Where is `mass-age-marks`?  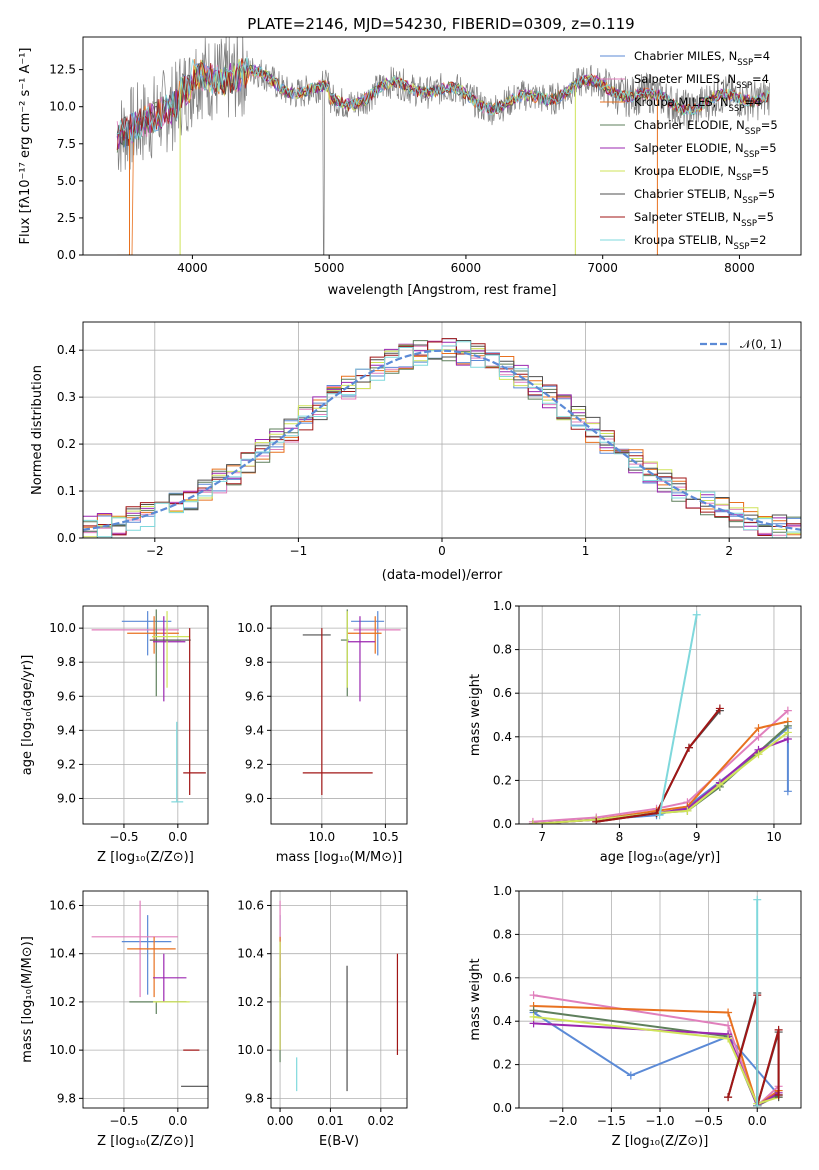 mass-age-marks is located at coordinates (351, 702).